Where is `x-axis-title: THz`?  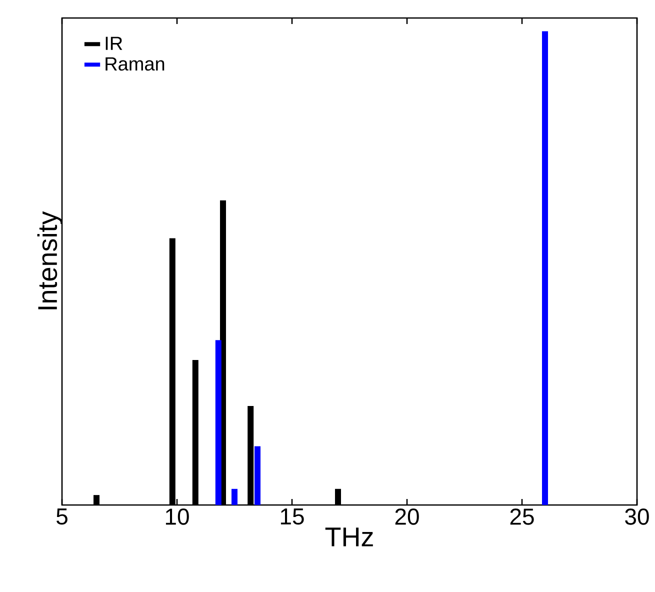
x-axis-title: THz is located at coordinates (349, 537).